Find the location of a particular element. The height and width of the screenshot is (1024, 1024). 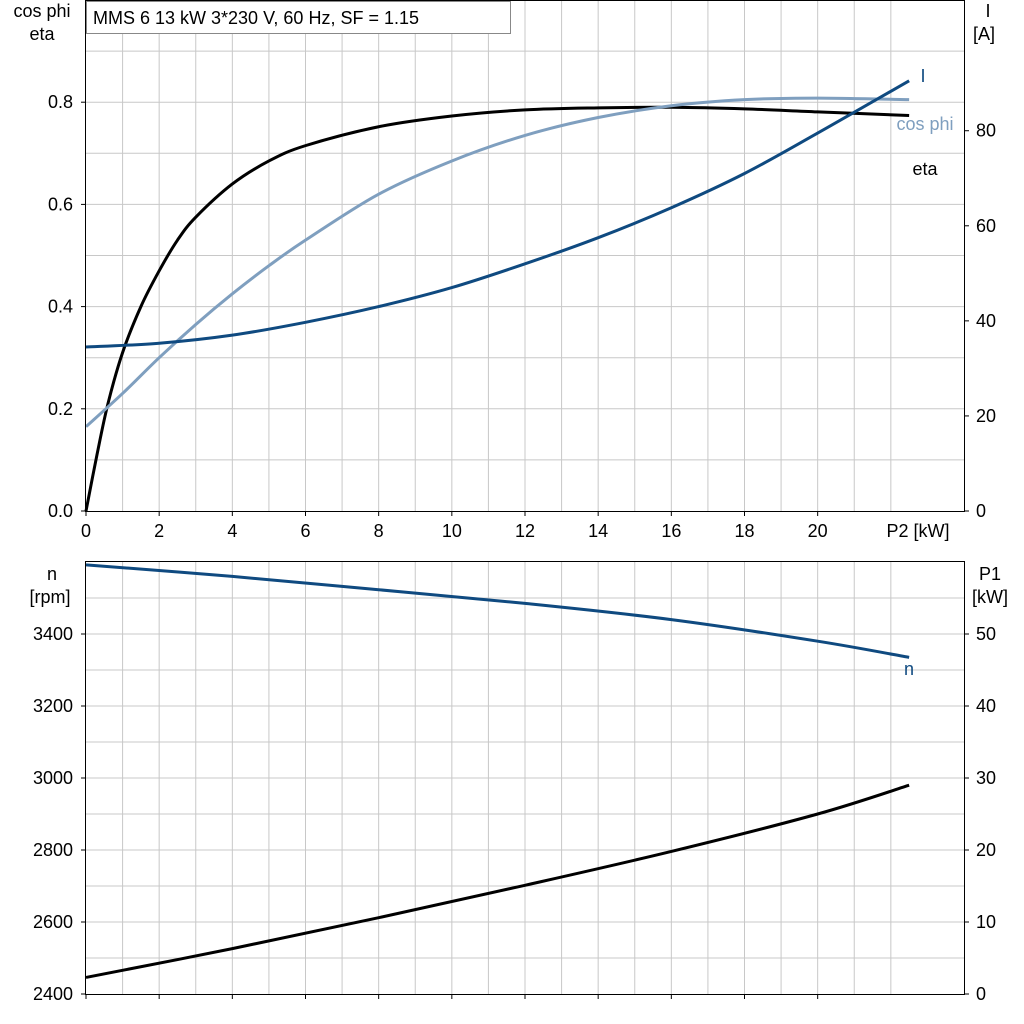

bottom-right-tick-label: 10 is located at coordinates (986, 922).